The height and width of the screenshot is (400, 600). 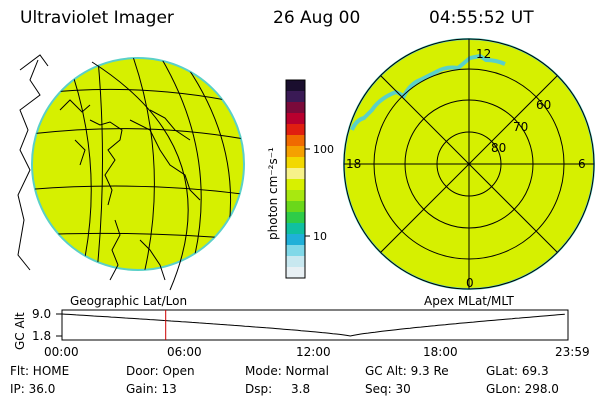 I want to click on auroral-edge, so click(x=428, y=92).